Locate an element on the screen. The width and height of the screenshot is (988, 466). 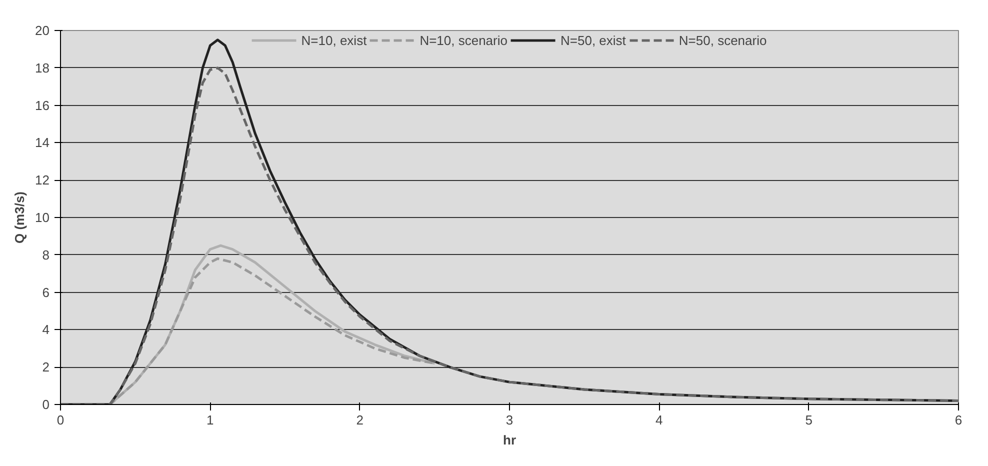
y-tick-label: 2 is located at coordinates (46, 367).